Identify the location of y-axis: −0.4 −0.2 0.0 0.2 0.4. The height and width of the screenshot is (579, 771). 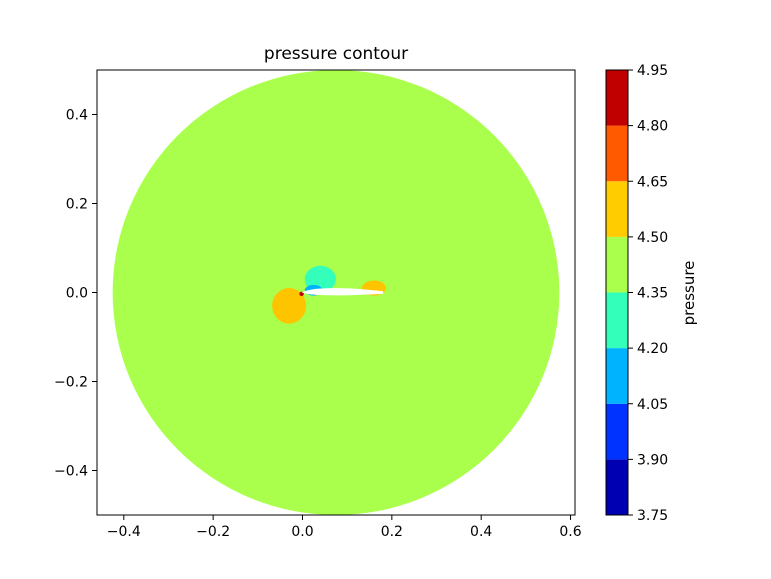
(75, 294).